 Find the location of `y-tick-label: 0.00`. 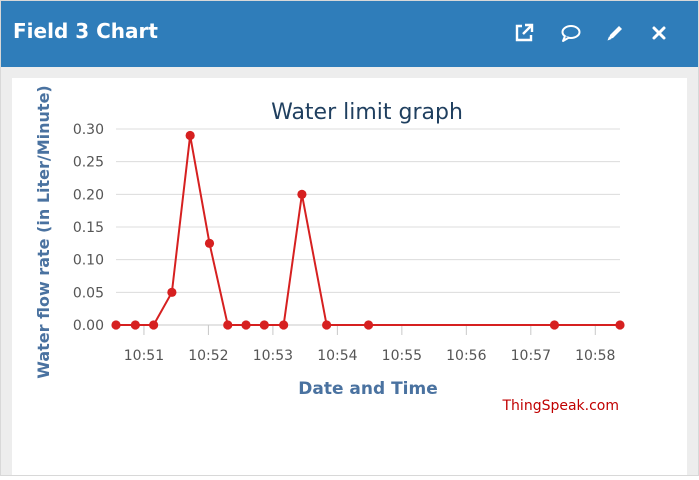

y-tick-label: 0.00 is located at coordinates (88, 326).